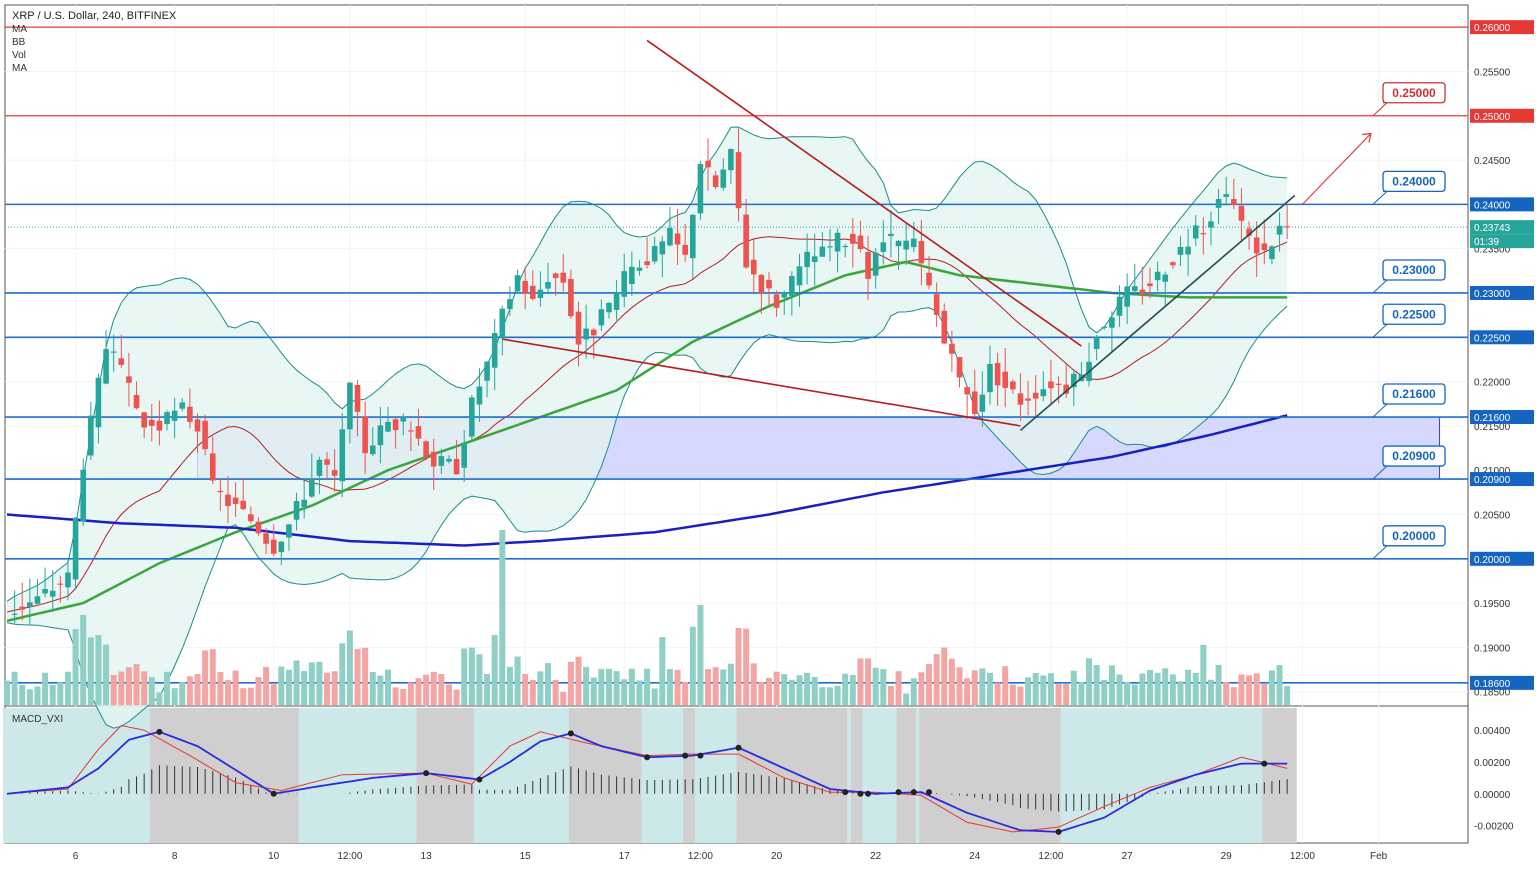  Describe the element at coordinates (38, 719) in the screenshot. I see `macd-label: MACD_VXI` at that location.